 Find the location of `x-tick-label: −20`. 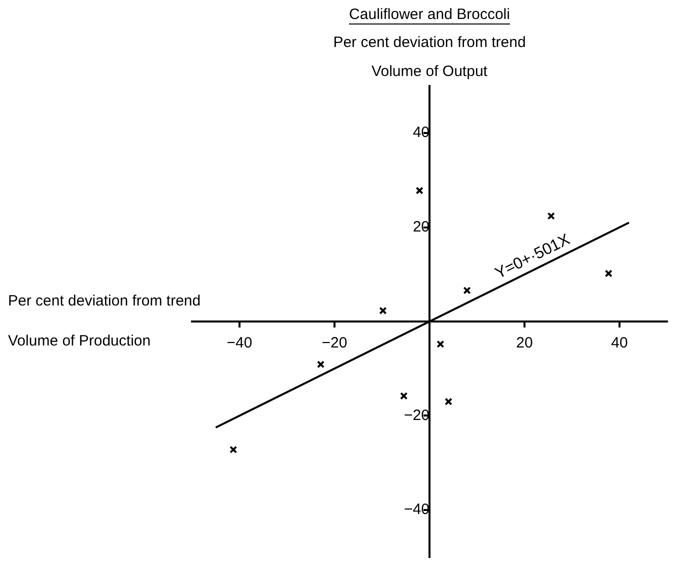

x-tick-label: −20 is located at coordinates (335, 343).